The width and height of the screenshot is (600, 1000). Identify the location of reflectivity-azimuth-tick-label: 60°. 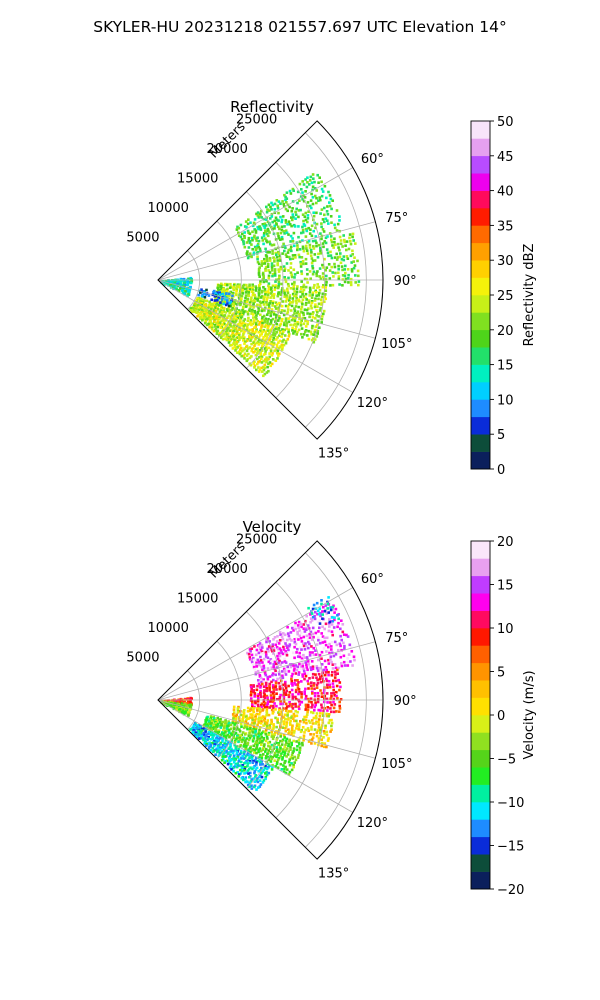
(372, 159).